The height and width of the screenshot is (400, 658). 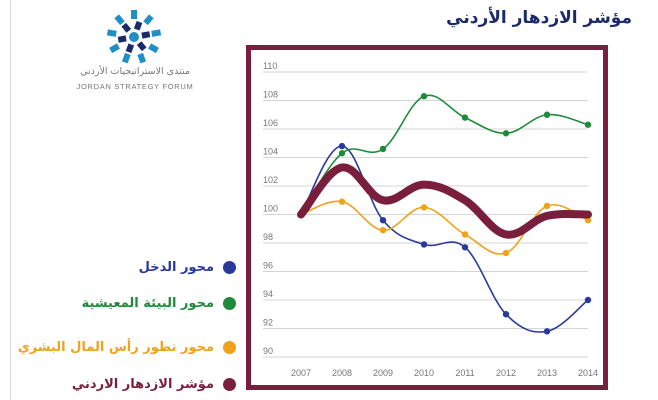 What do you see at coordinates (342, 373) in the screenshot?
I see `x-tick-label: 2008` at bounding box center [342, 373].